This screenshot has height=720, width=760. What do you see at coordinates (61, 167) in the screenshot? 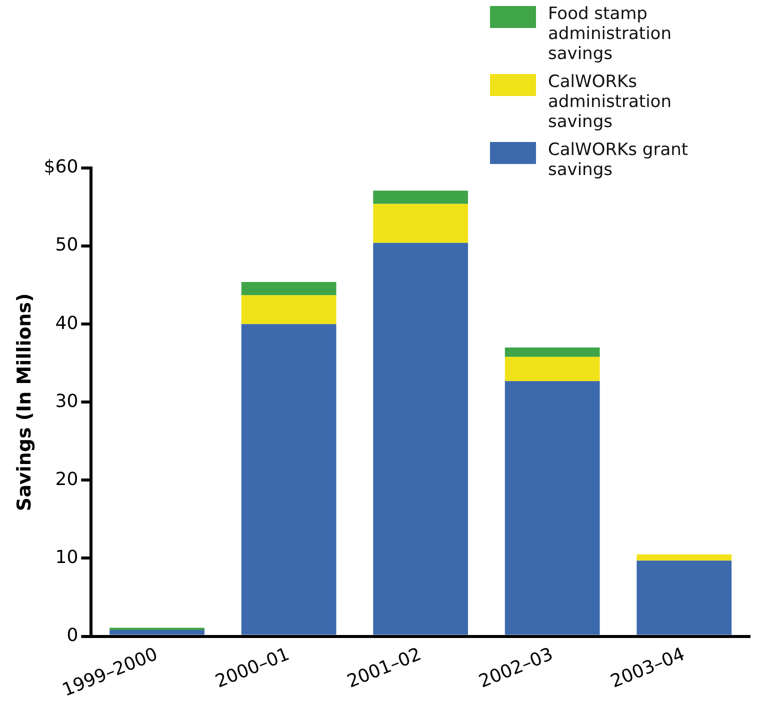
I see `y-tick-label: $60` at bounding box center [61, 167].